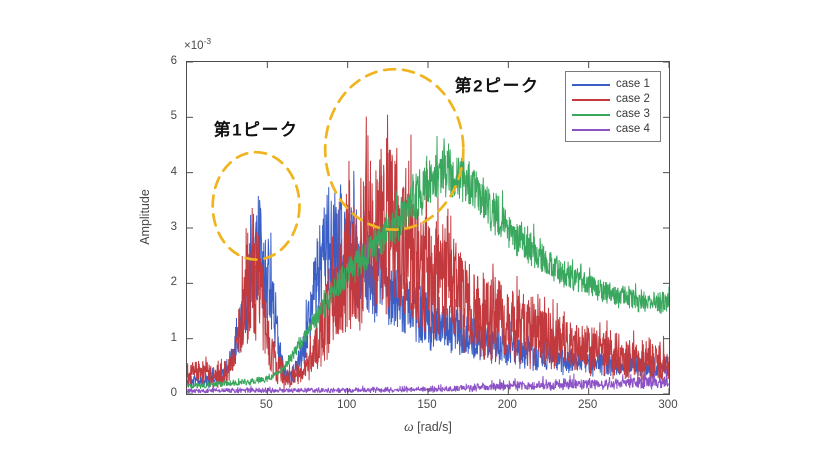 The height and width of the screenshot is (473, 840). Describe the element at coordinates (173, 61) in the screenshot. I see `y-tick-label: 6` at that location.